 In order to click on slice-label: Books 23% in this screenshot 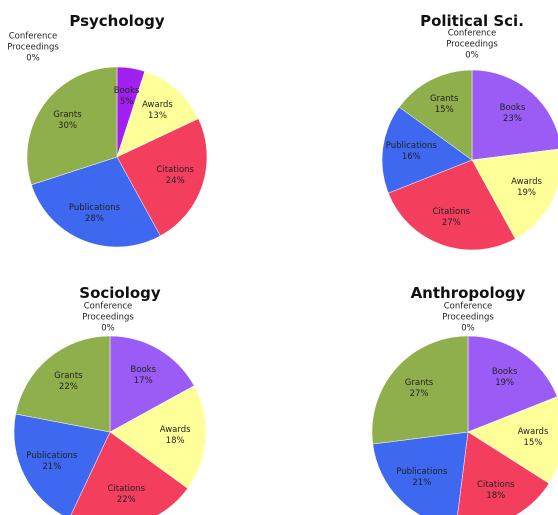, I will do `click(512, 114)`.